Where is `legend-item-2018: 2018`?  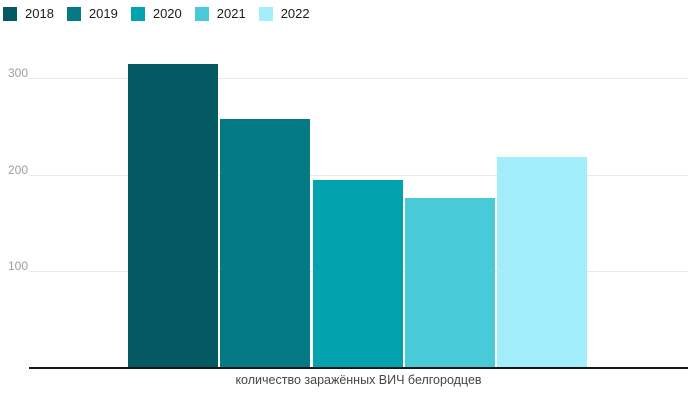
legend-item-2018: 2018 is located at coordinates (28, 14).